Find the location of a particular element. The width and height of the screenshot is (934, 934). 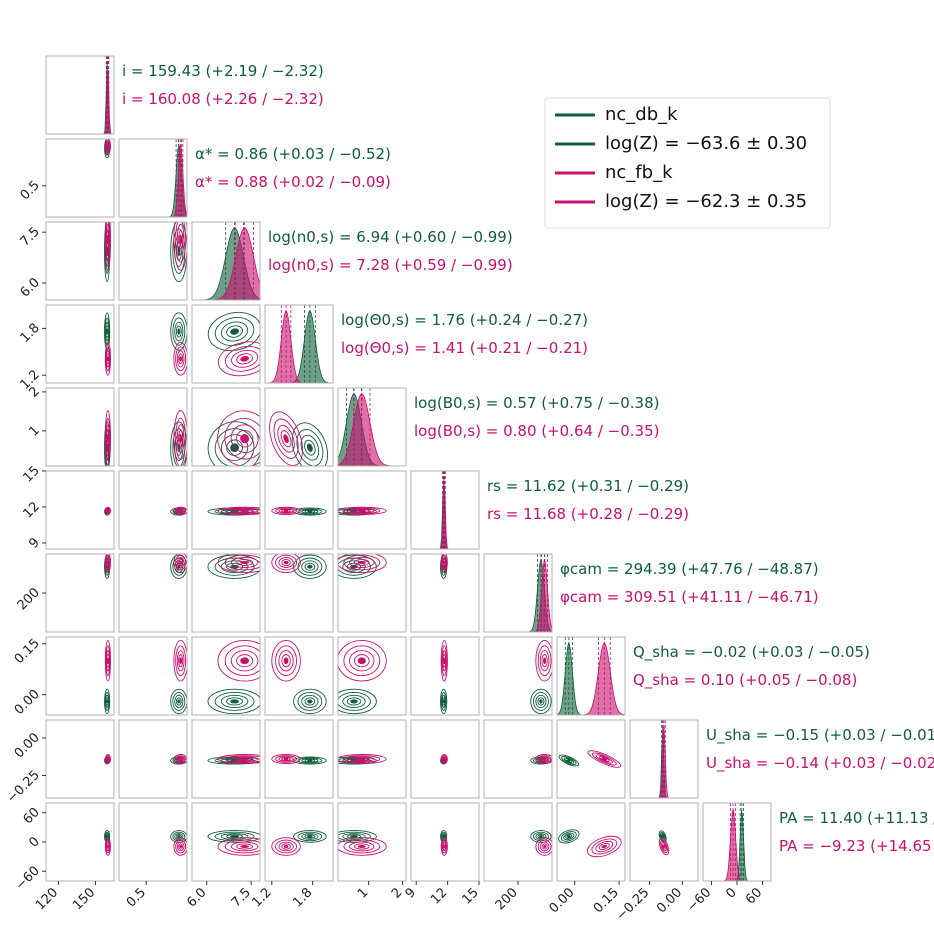

contour-fb-PA-log(B_0,s)-1 is located at coordinates (362, 846).